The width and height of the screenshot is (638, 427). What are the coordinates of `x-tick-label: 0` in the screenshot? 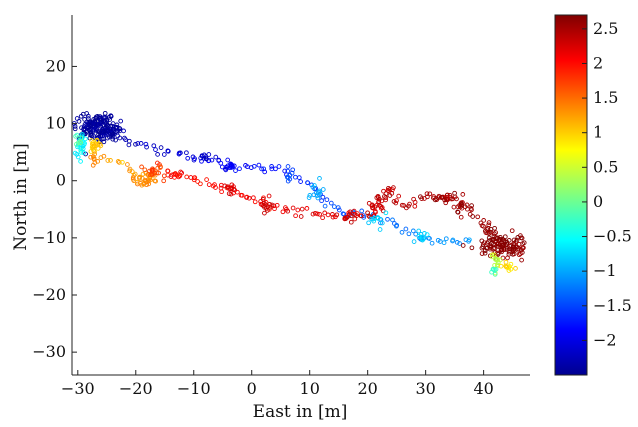 It's located at (252, 388).